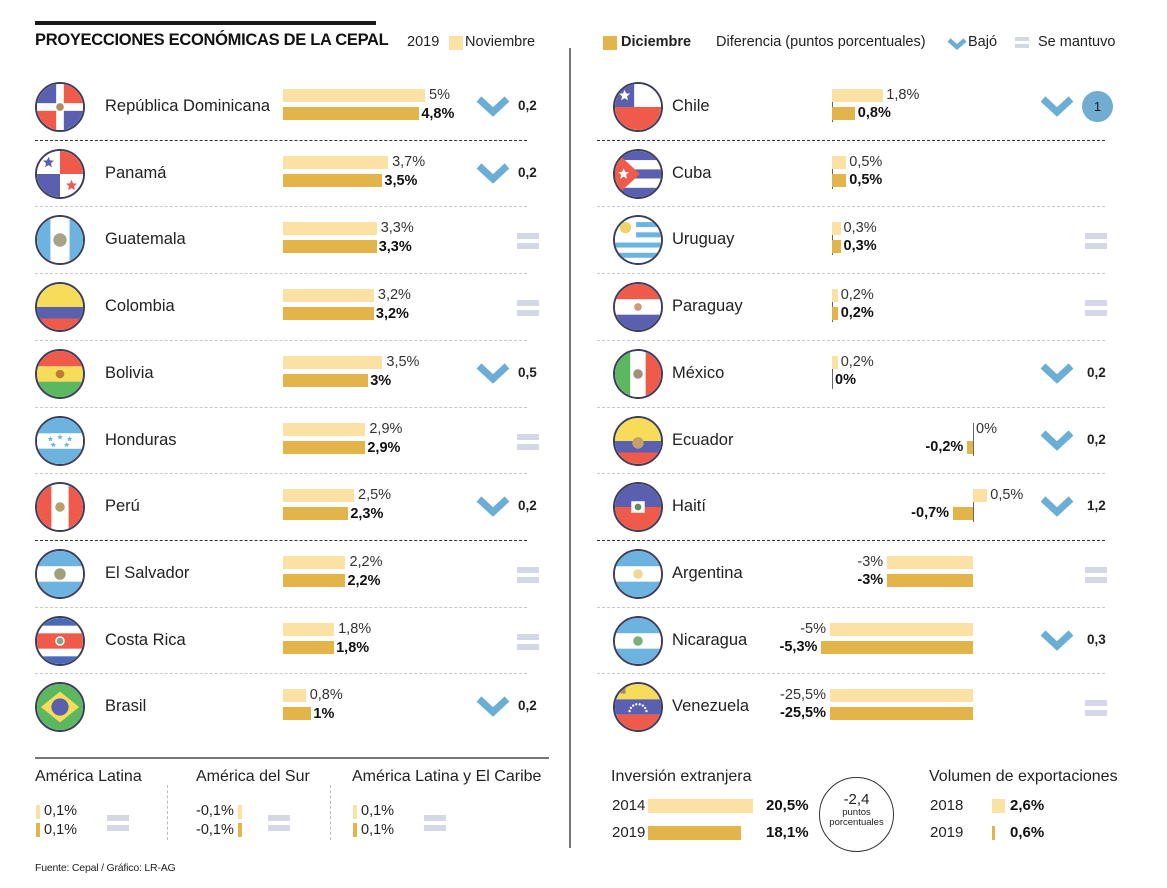 The height and width of the screenshot is (888, 1167). I want to click on flag-cuba-icon, so click(638, 173).